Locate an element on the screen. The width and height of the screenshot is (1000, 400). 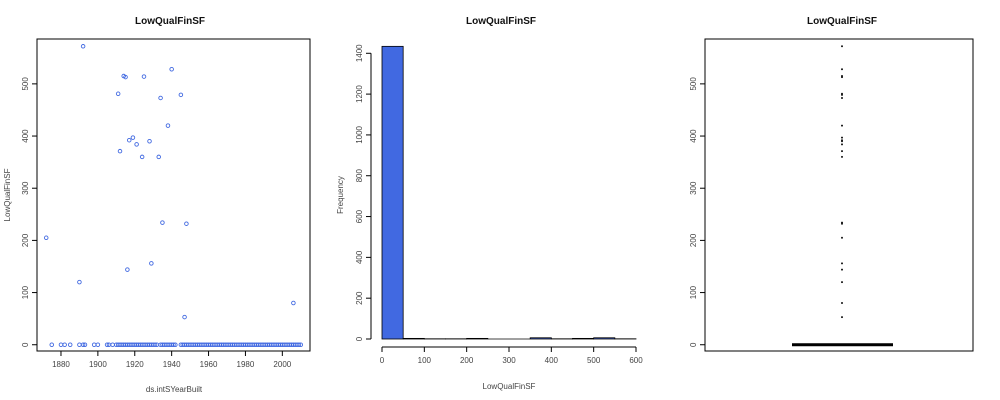
histogram-y-tick-label: 0 is located at coordinates (359, 338).